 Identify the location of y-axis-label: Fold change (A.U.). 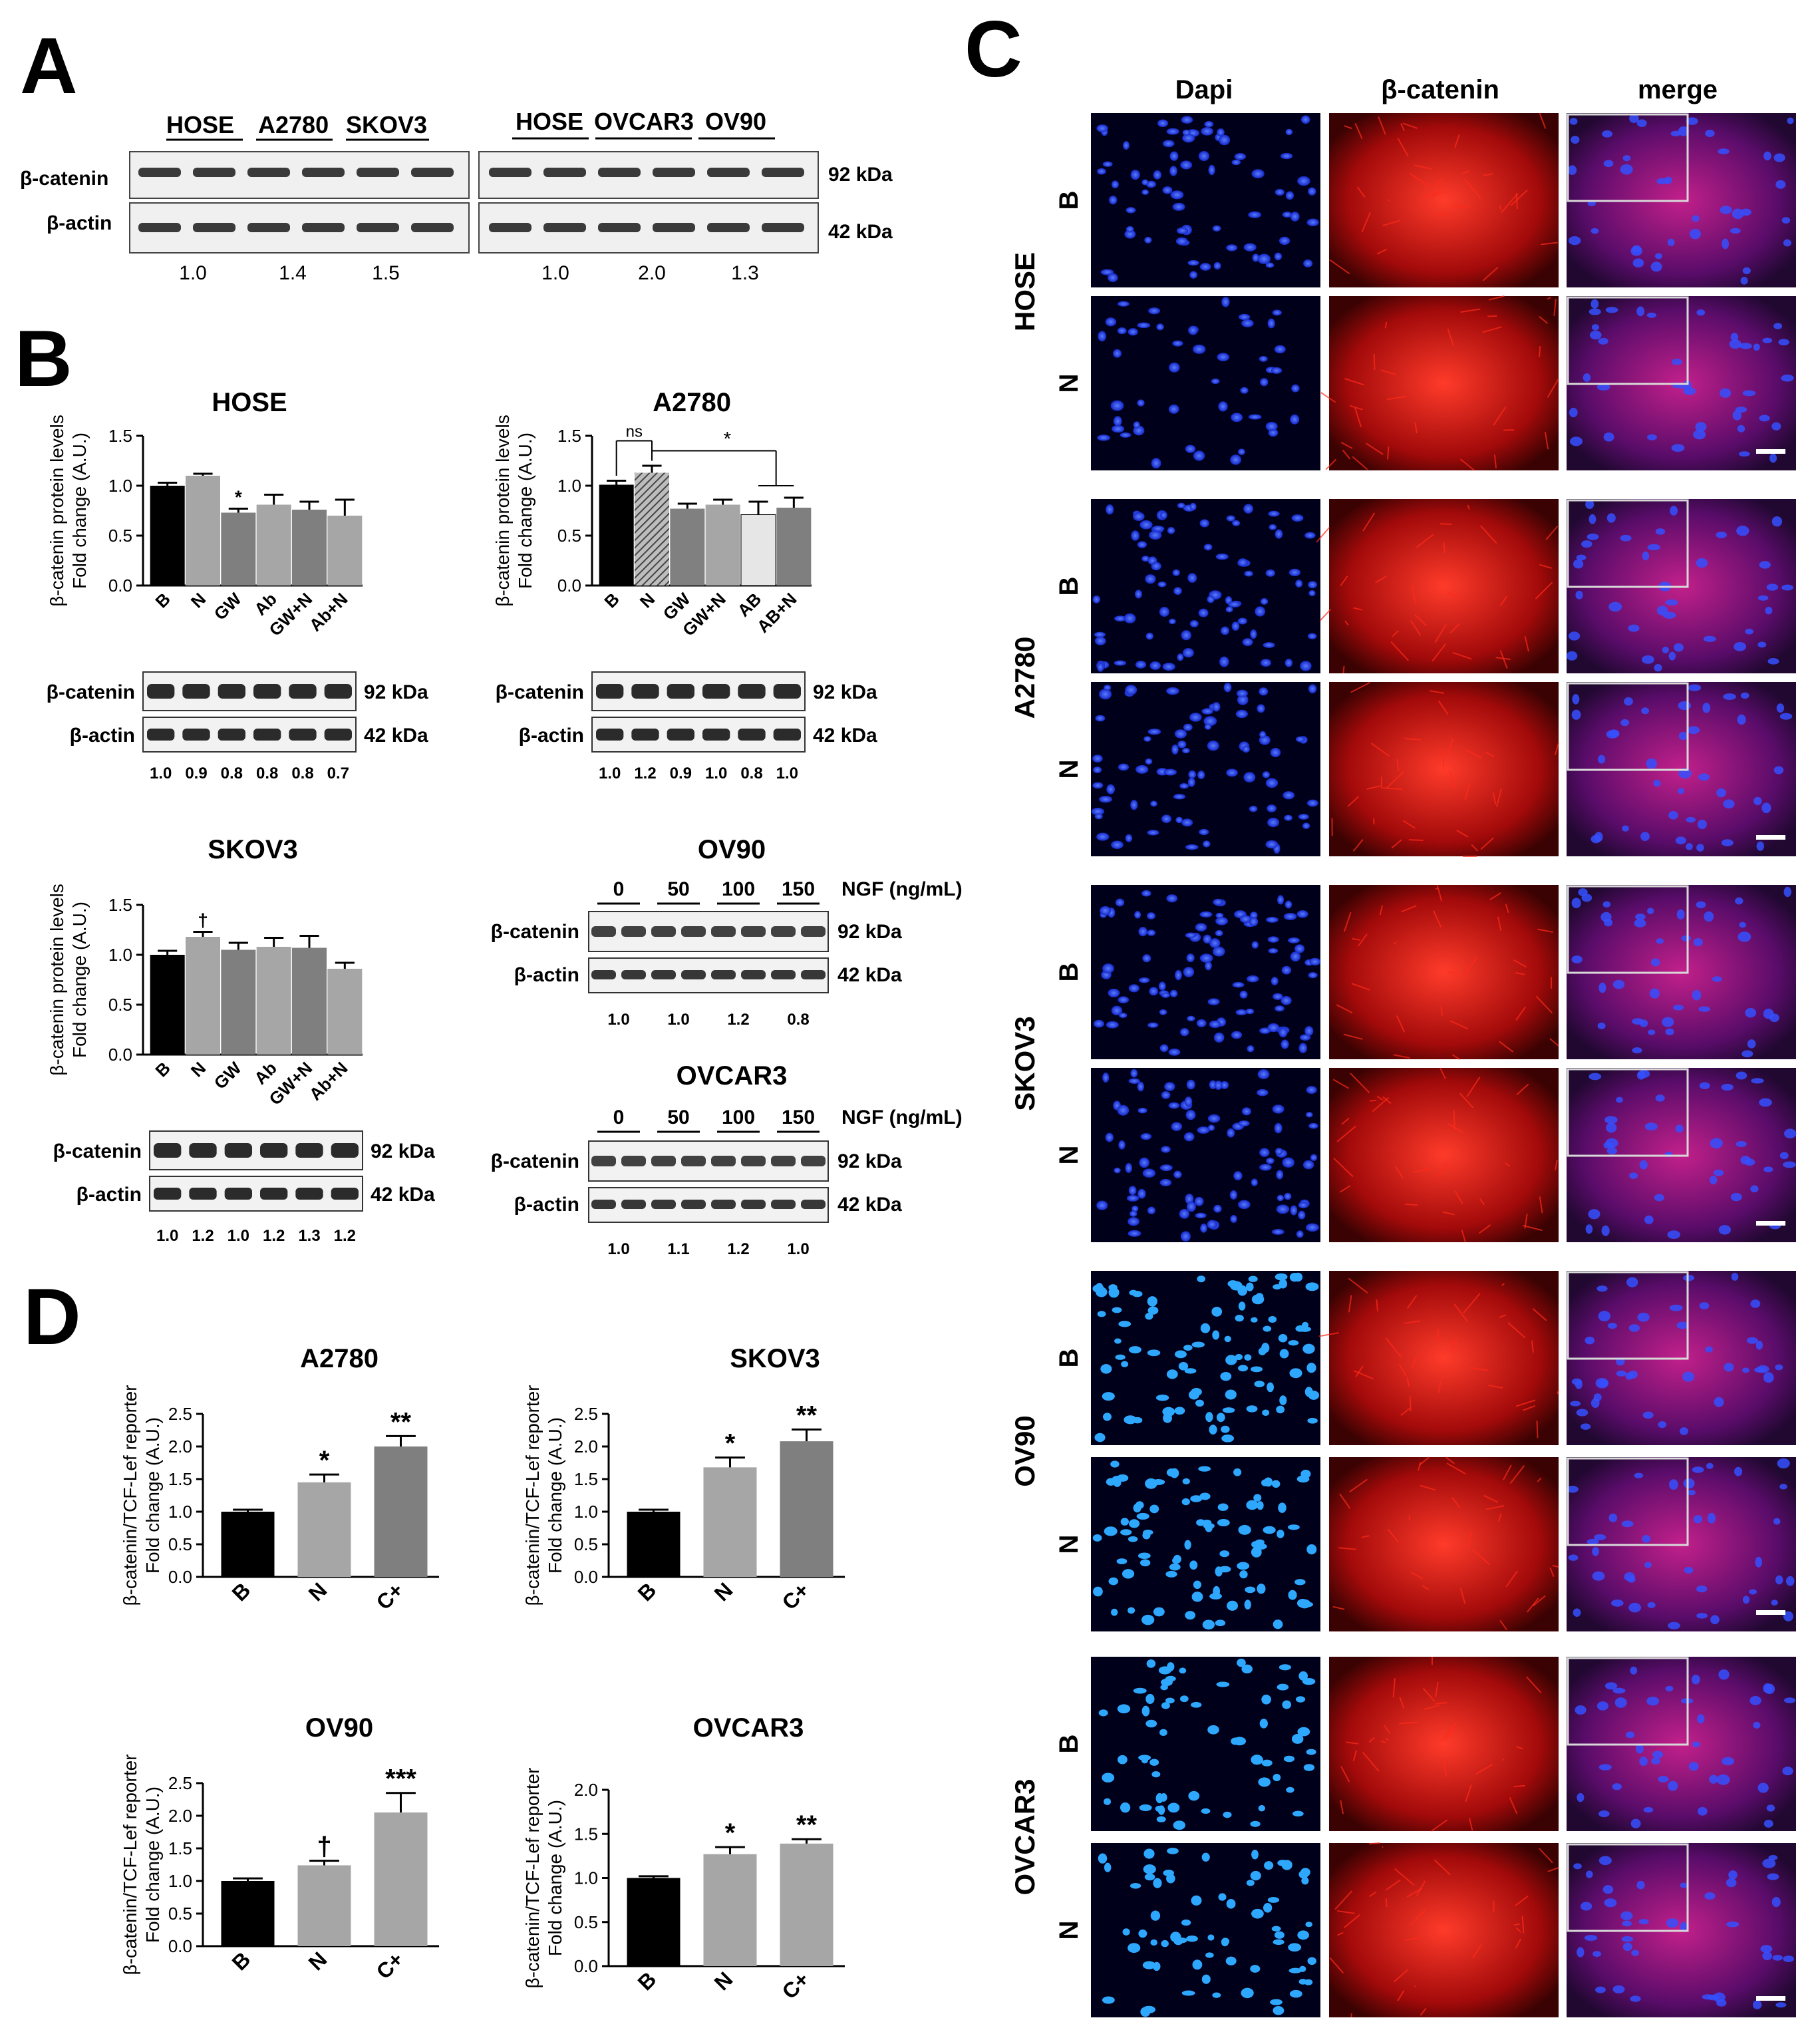
(555, 1495).